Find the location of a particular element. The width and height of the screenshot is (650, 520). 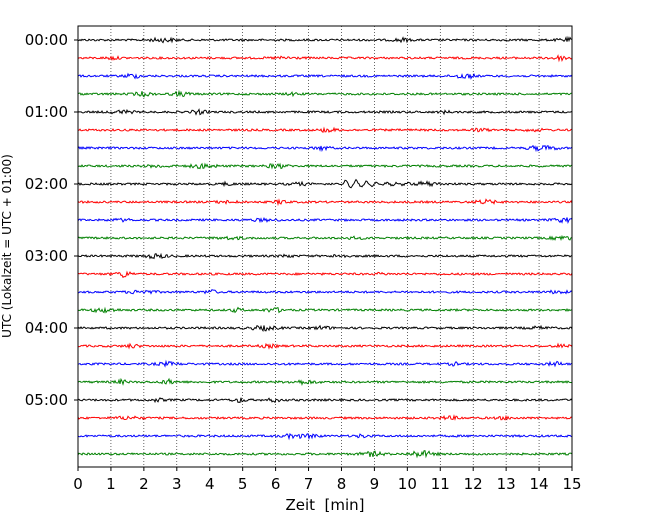

x-tick-label: 12 is located at coordinates (473, 484).